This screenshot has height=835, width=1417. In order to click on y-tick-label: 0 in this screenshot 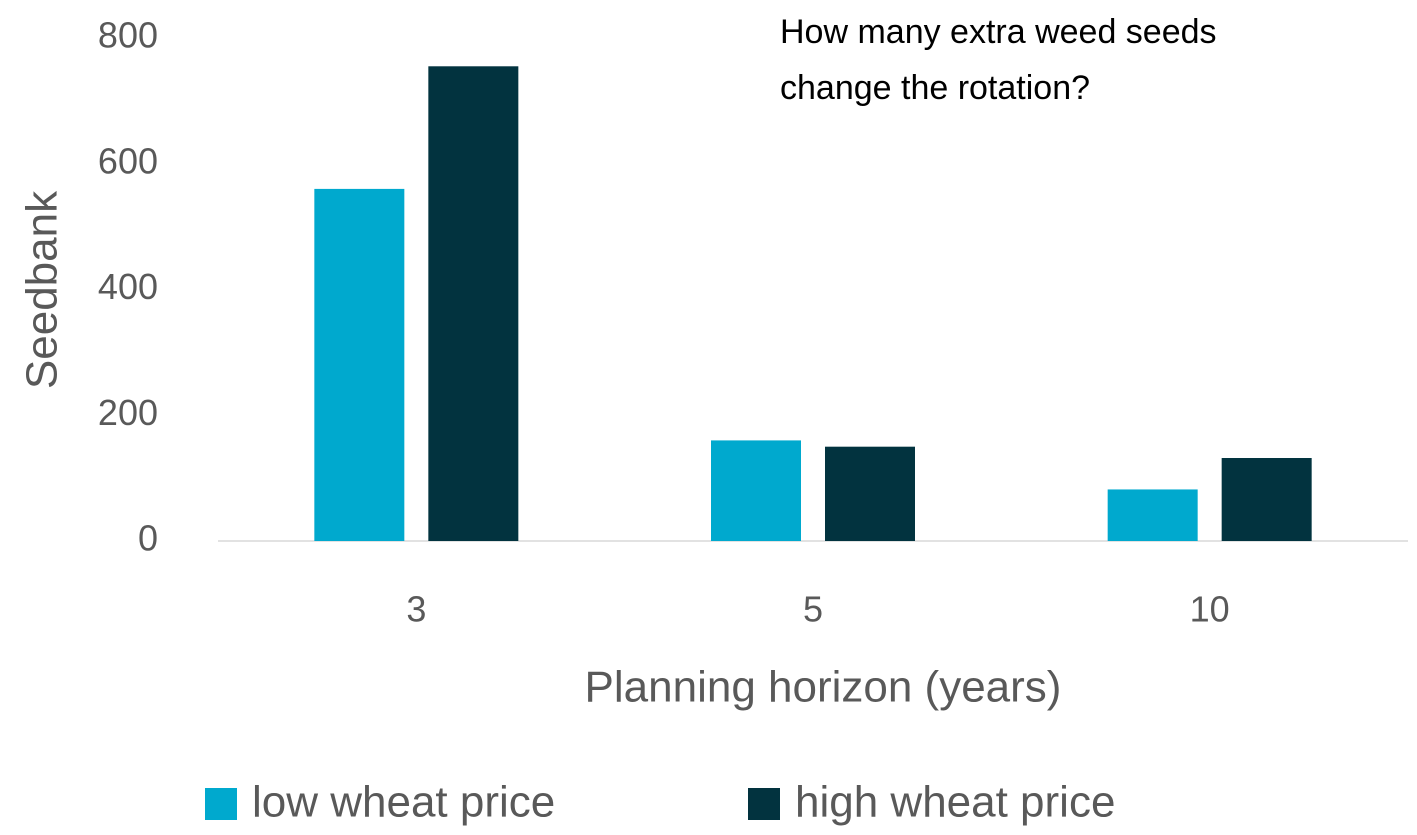, I will do `click(148, 538)`.